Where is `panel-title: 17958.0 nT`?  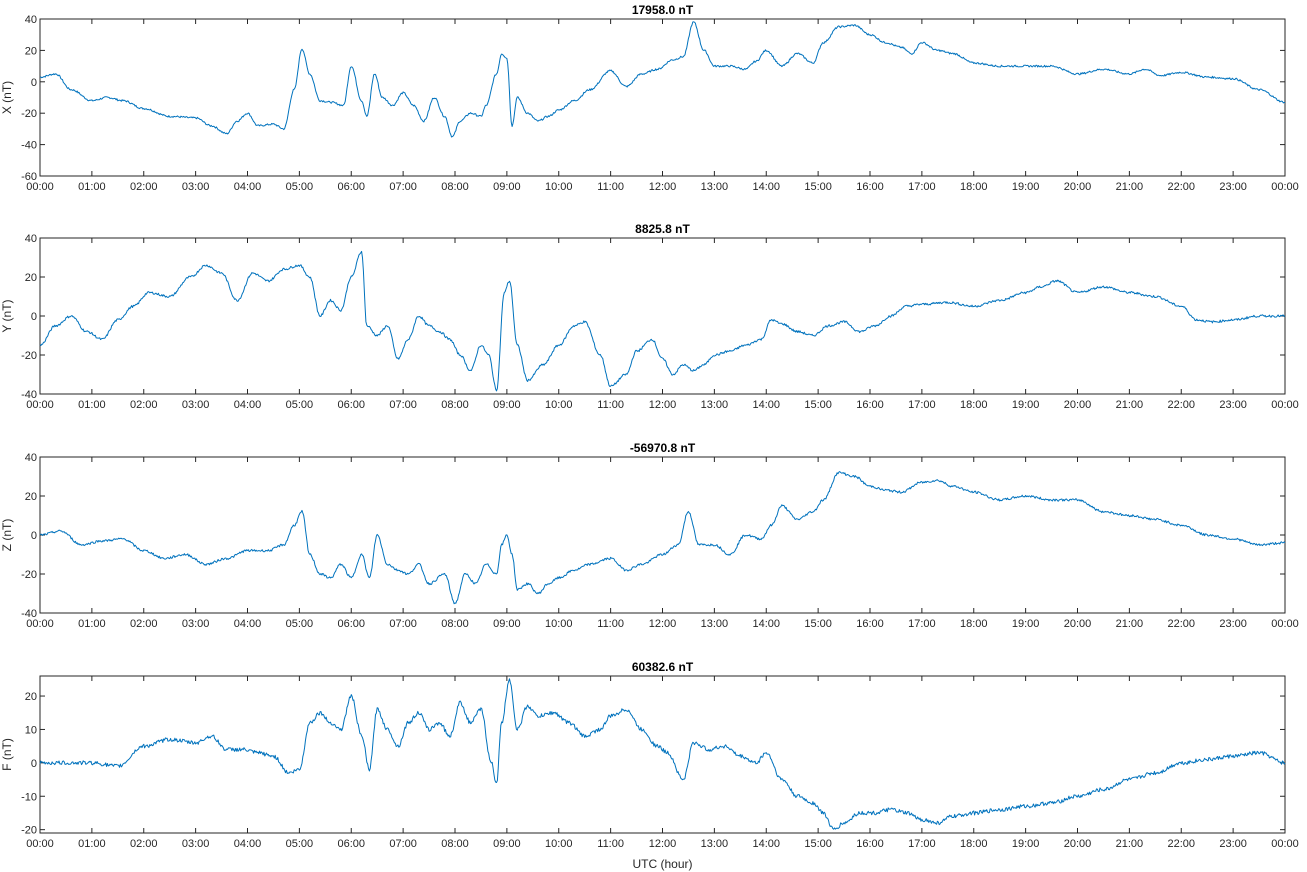
panel-title: 17958.0 nT is located at coordinates (663, 10).